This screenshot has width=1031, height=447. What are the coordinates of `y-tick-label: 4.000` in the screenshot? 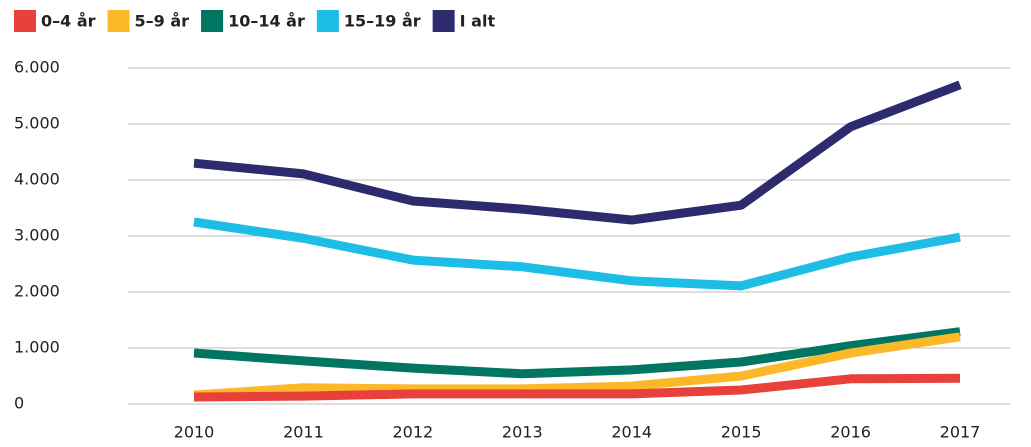 It's located at (37, 179).